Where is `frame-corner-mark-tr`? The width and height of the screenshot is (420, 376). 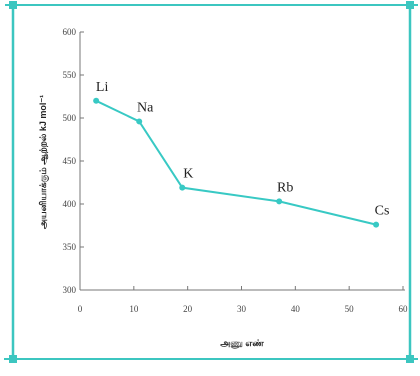
frame-corner-mark-tr is located at coordinates (410, 5).